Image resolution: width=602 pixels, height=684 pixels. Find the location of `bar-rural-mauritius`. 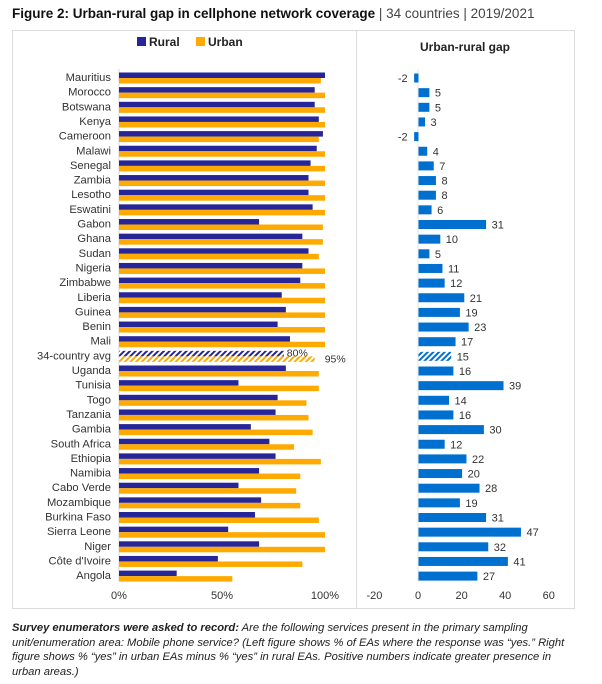

bar-rural-mauritius is located at coordinates (222, 75).